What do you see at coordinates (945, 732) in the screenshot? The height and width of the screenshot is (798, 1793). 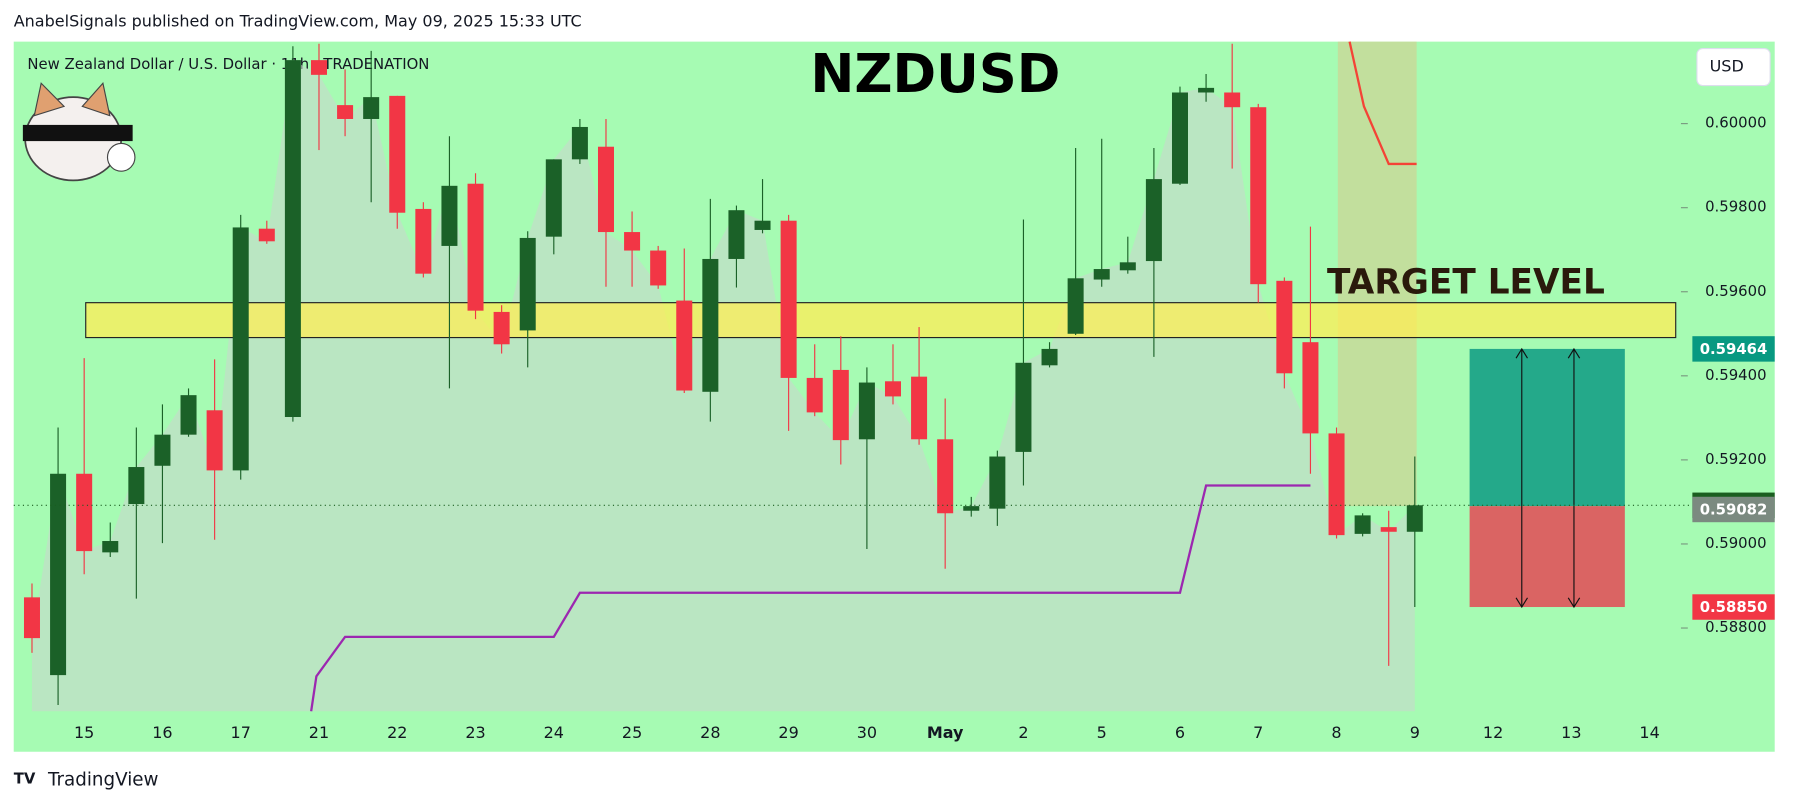 I see `x-tick-label: May` at bounding box center [945, 732].